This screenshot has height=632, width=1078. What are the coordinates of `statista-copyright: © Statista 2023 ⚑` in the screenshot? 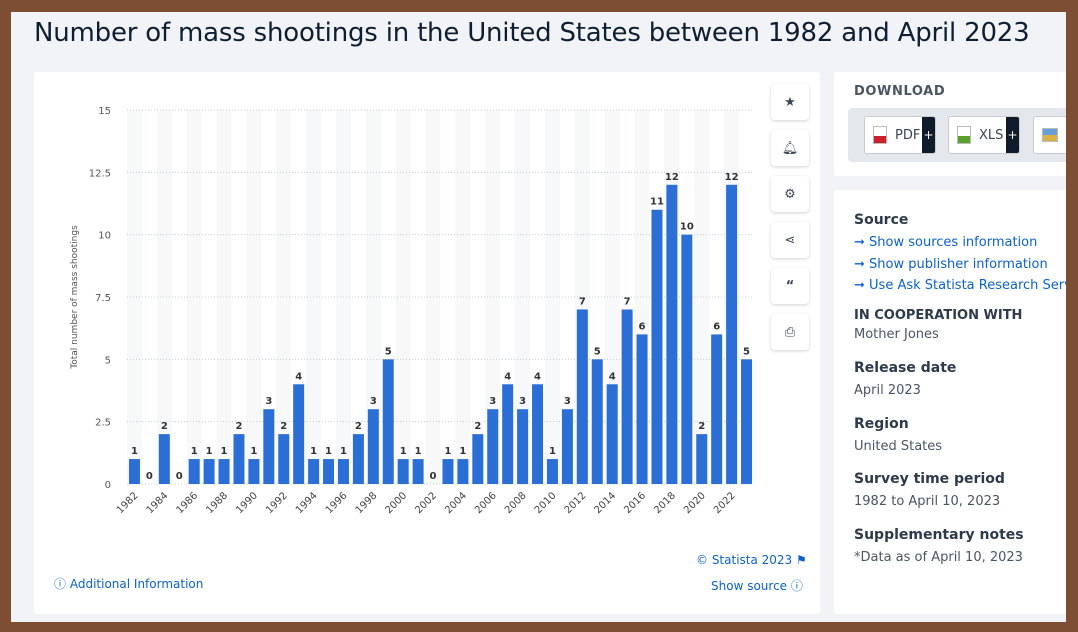 It's located at (751, 560).